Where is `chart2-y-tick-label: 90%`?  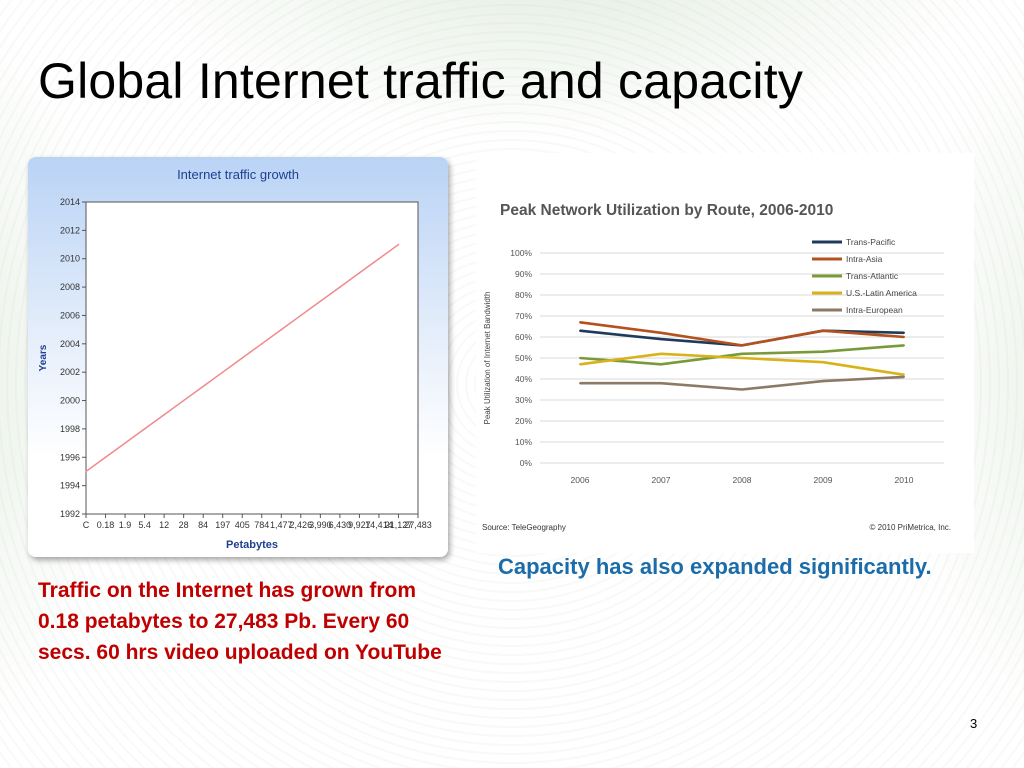 chart2-y-tick-label: 90% is located at coordinates (523, 274).